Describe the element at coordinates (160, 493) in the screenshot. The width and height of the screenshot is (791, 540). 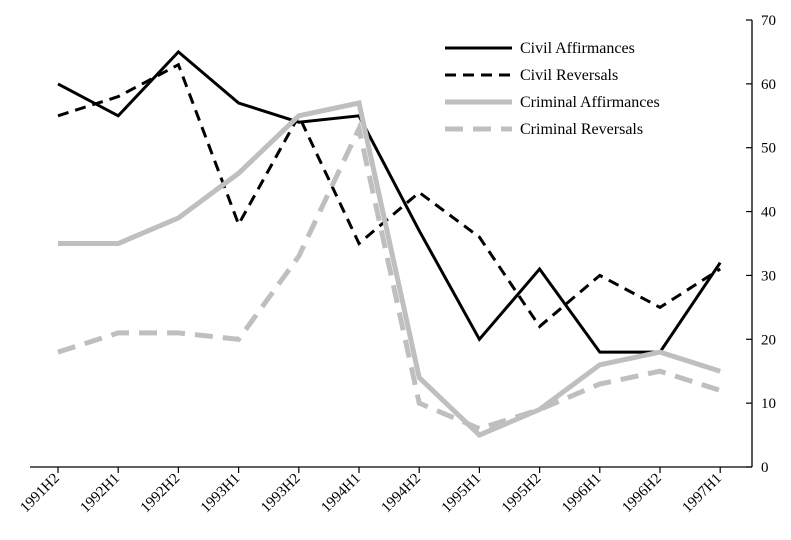
I see `x-tick-label: 1992H2` at that location.